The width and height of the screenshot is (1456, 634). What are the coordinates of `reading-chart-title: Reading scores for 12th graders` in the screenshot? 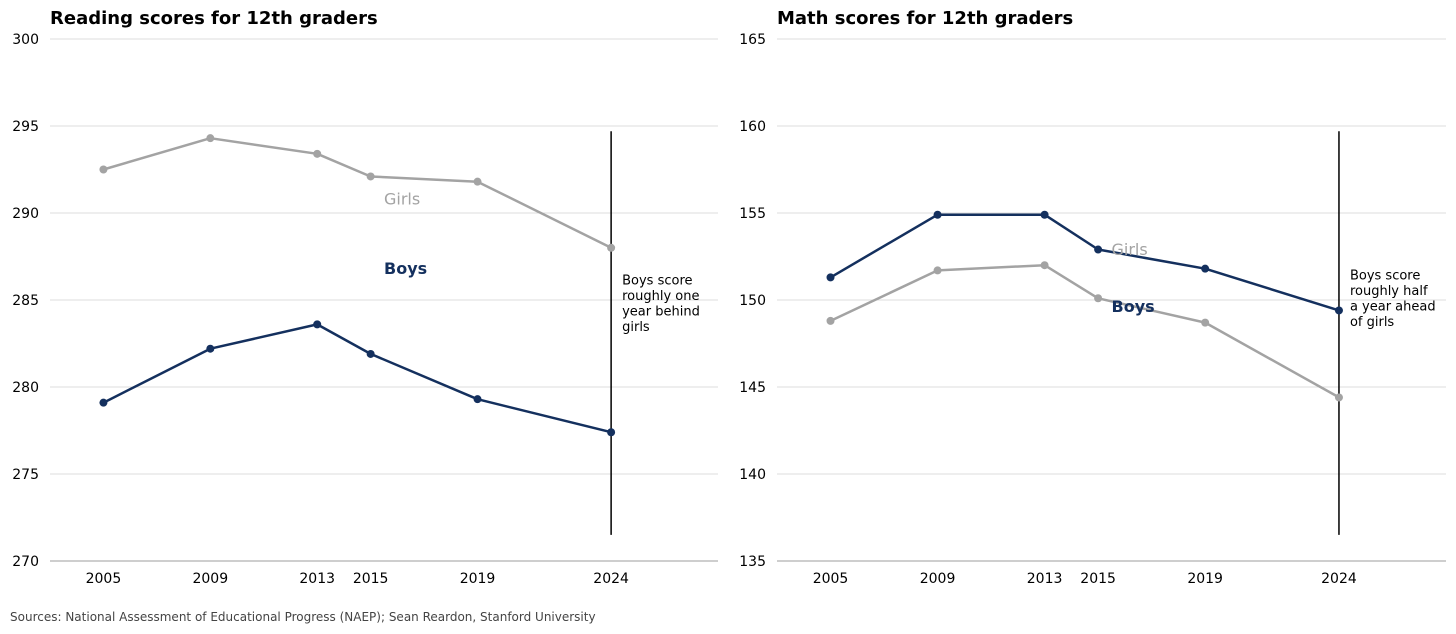 It's located at (214, 18).